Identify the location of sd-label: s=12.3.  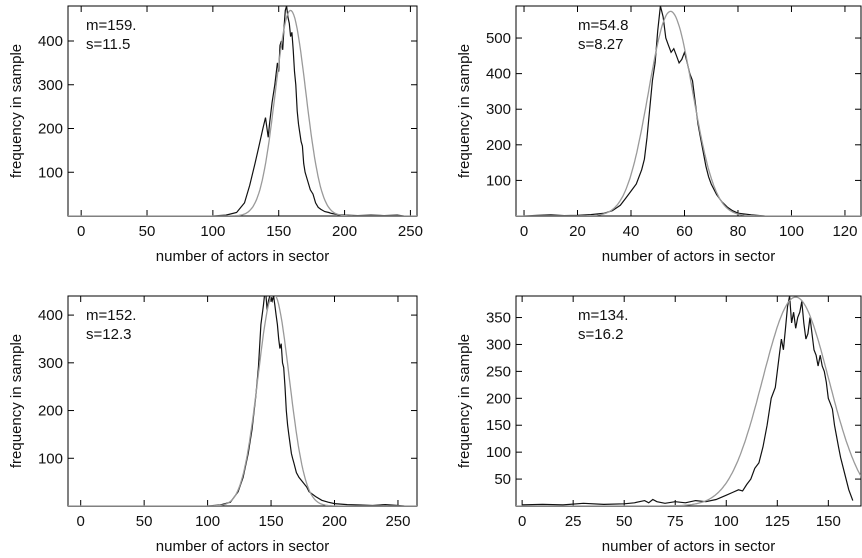
(108, 334).